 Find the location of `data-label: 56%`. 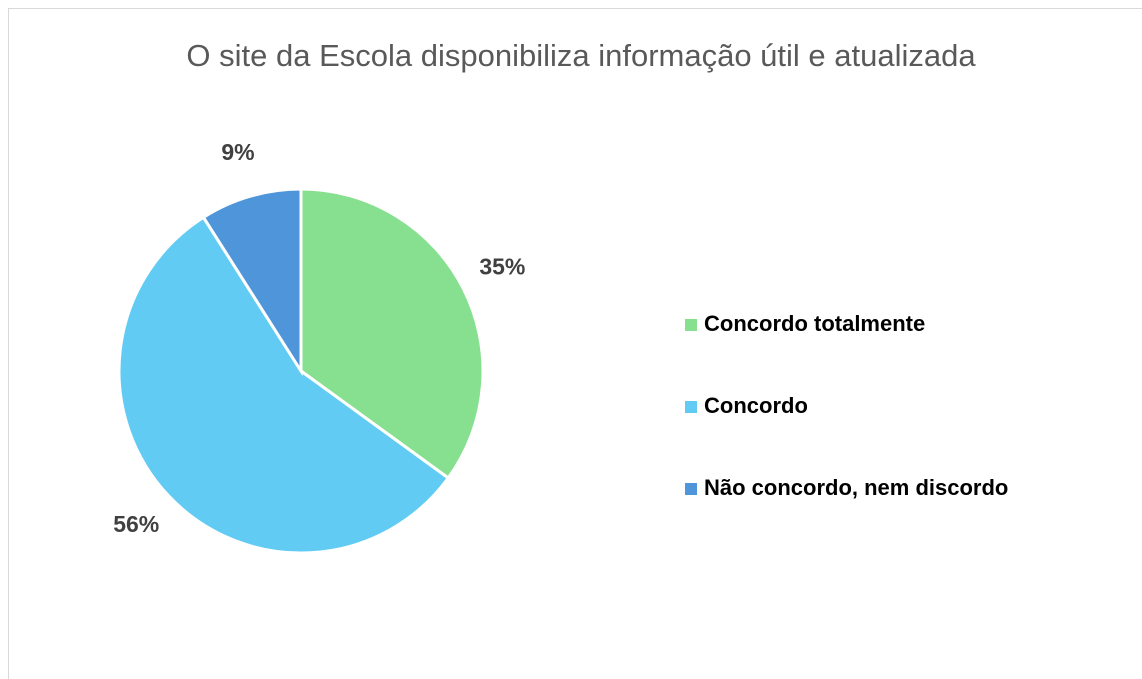

data-label: 56% is located at coordinates (136, 524).